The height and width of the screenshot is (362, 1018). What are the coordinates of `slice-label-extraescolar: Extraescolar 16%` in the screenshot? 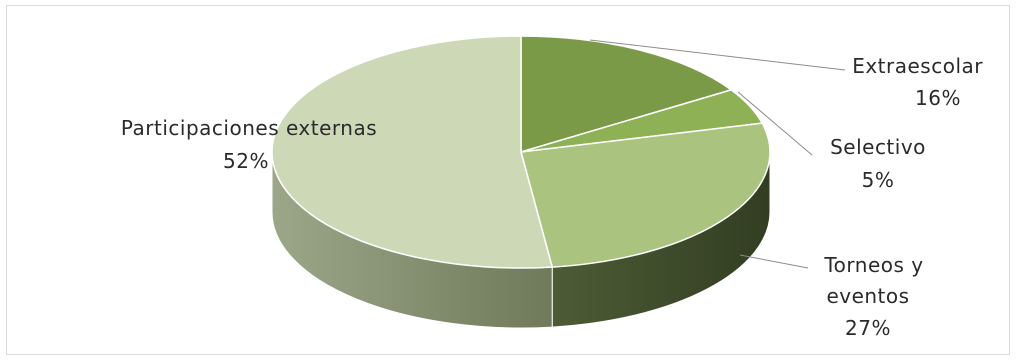 It's located at (917, 82).